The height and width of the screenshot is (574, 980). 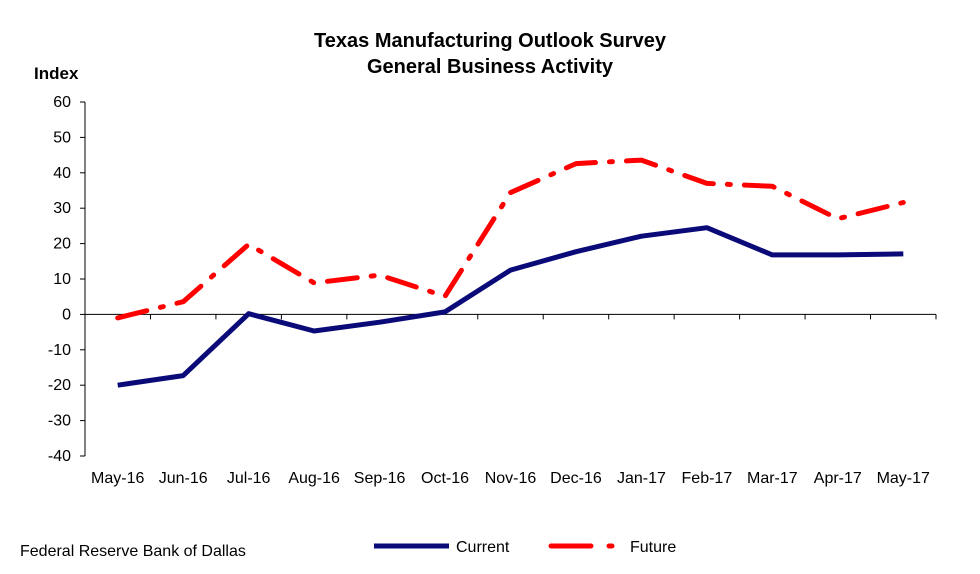 I want to click on y-tick-label: 60, so click(x=62, y=102).